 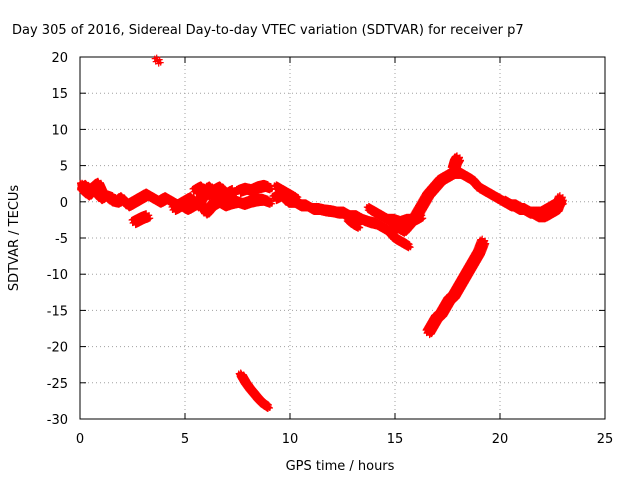 I want to click on x-tick-label: 25, so click(x=605, y=439).